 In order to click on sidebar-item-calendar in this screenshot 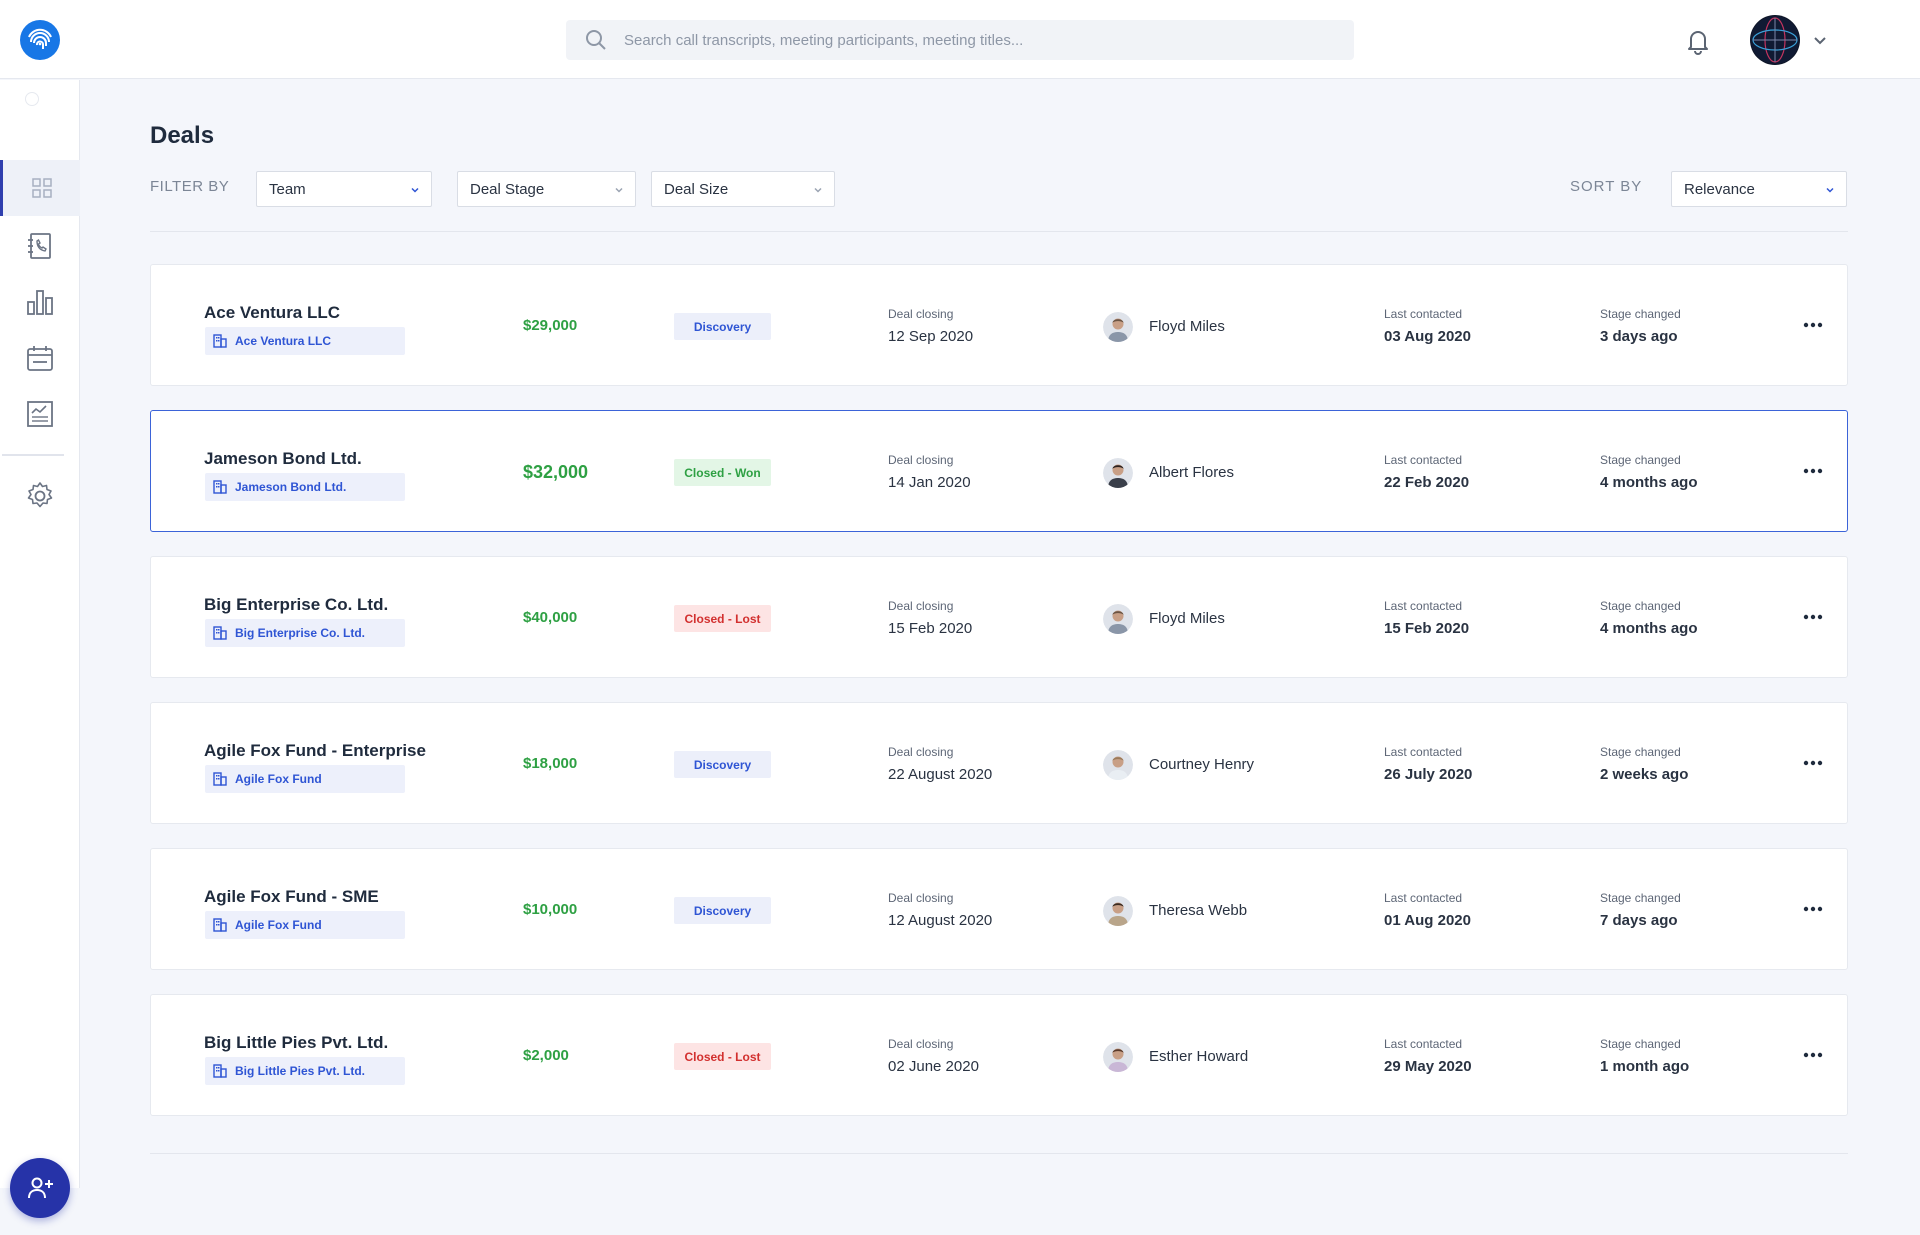, I will do `click(40, 358)`.